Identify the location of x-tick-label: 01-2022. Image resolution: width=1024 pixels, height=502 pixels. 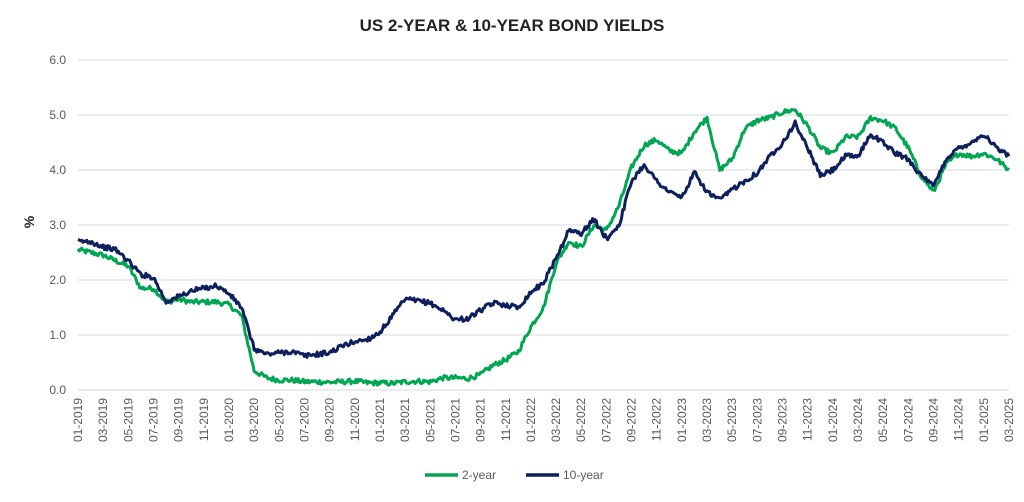
(531, 420).